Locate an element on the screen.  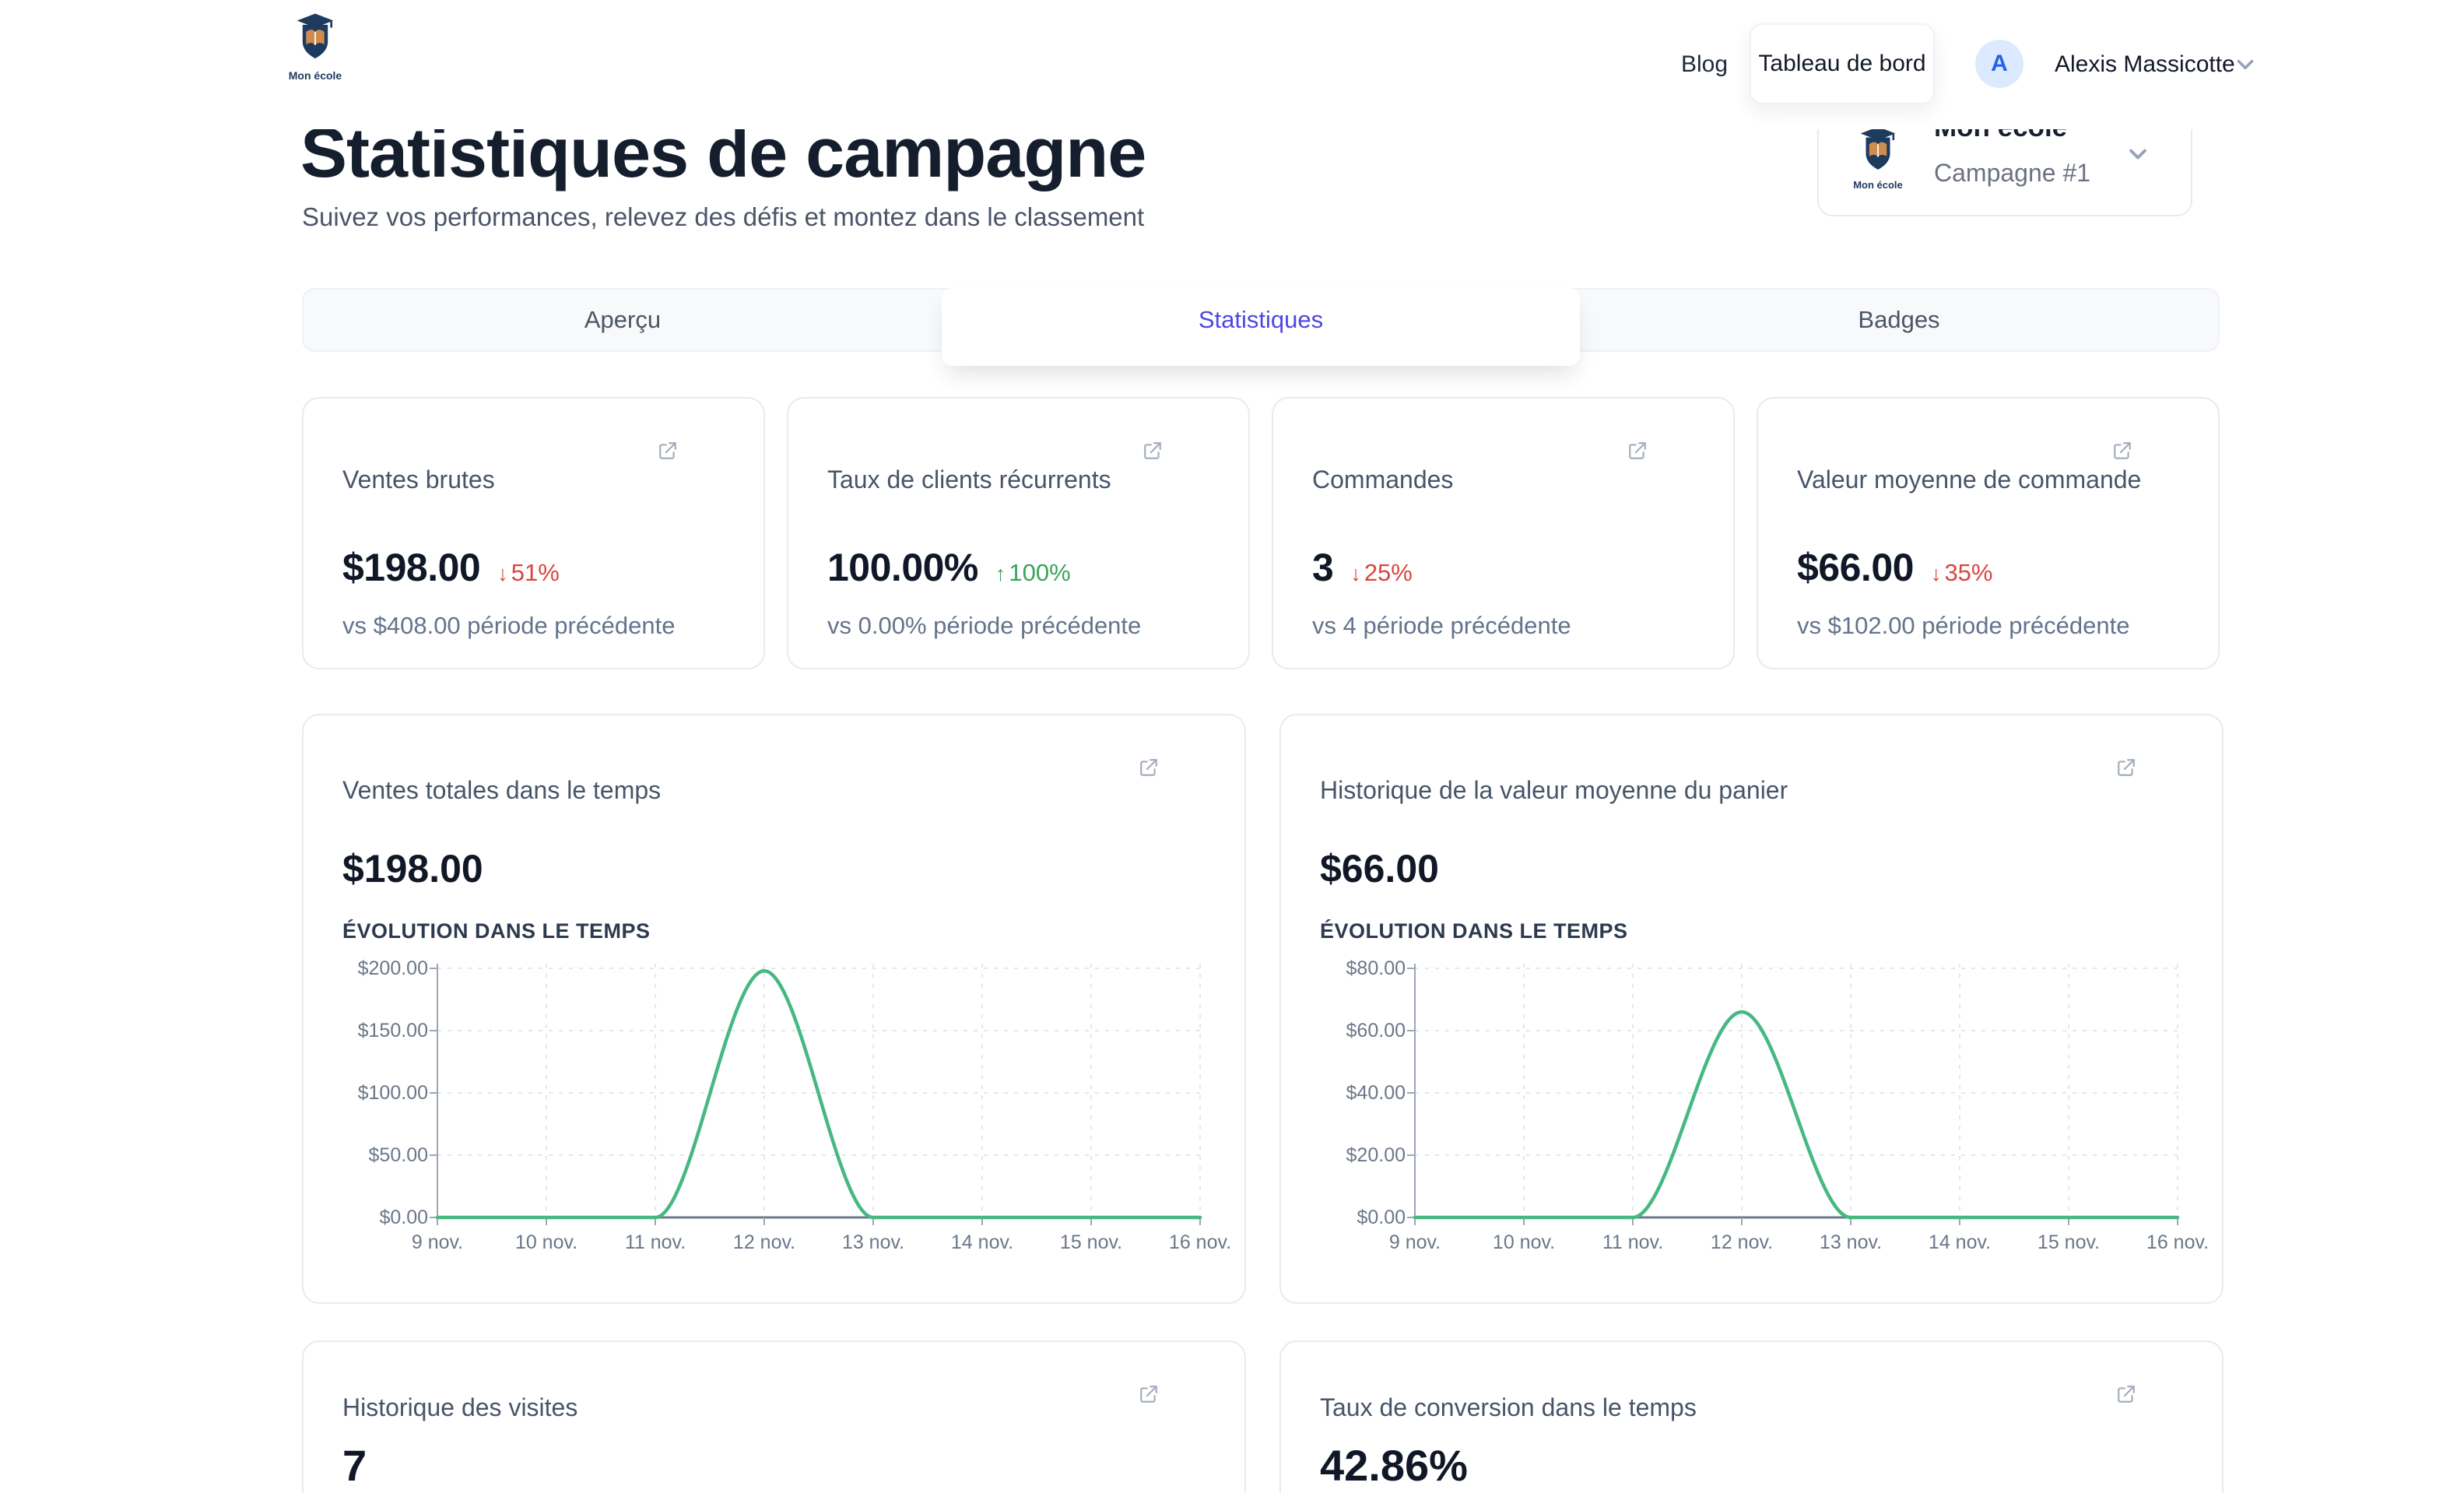
avatar: A is located at coordinates (1999, 64).